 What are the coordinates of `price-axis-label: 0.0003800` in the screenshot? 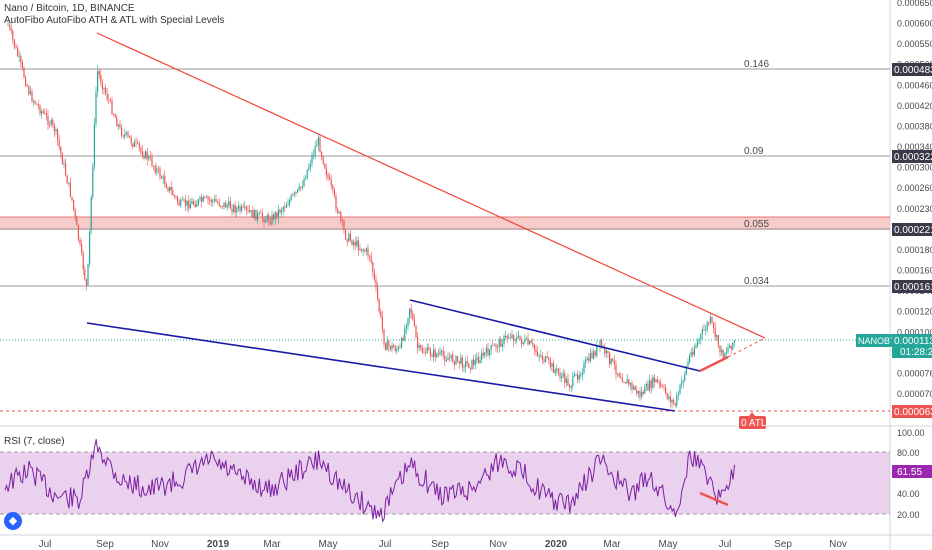 It's located at (914, 126).